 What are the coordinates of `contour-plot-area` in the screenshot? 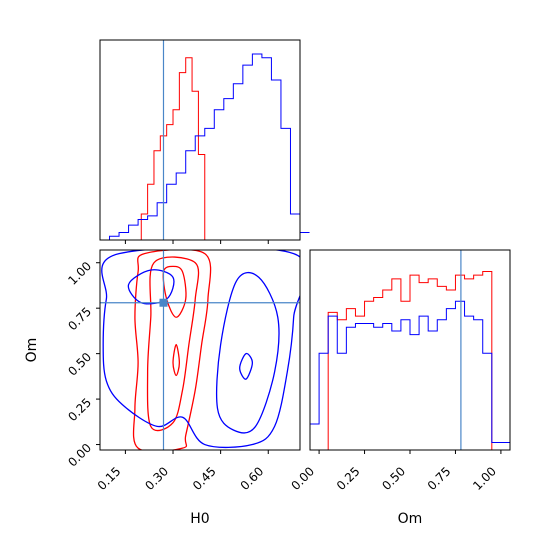 It's located at (200, 350).